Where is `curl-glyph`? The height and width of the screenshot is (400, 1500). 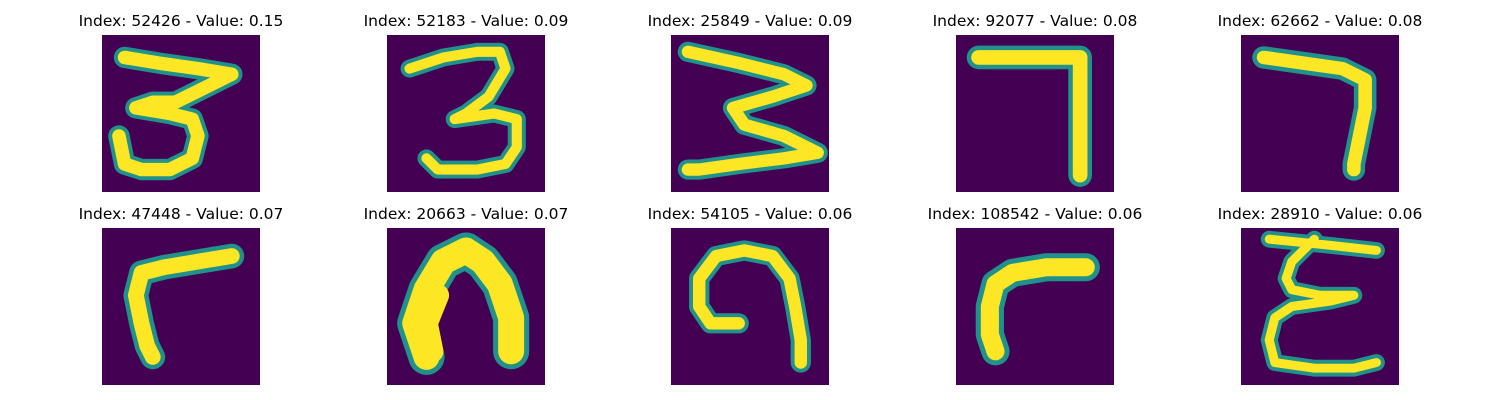 curl-glyph is located at coordinates (750, 306).